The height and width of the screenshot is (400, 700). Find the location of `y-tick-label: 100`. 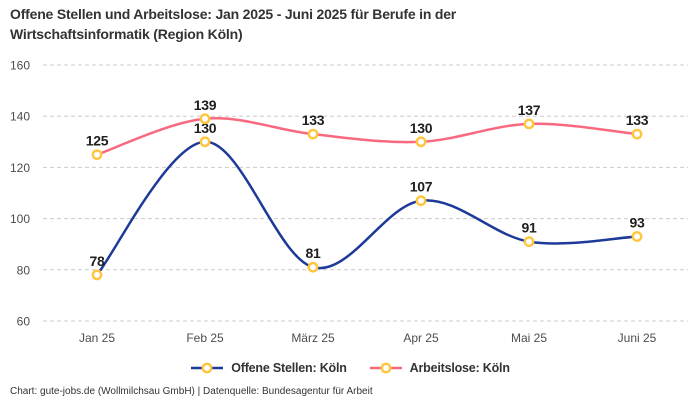

y-tick-label: 100 is located at coordinates (20, 219).